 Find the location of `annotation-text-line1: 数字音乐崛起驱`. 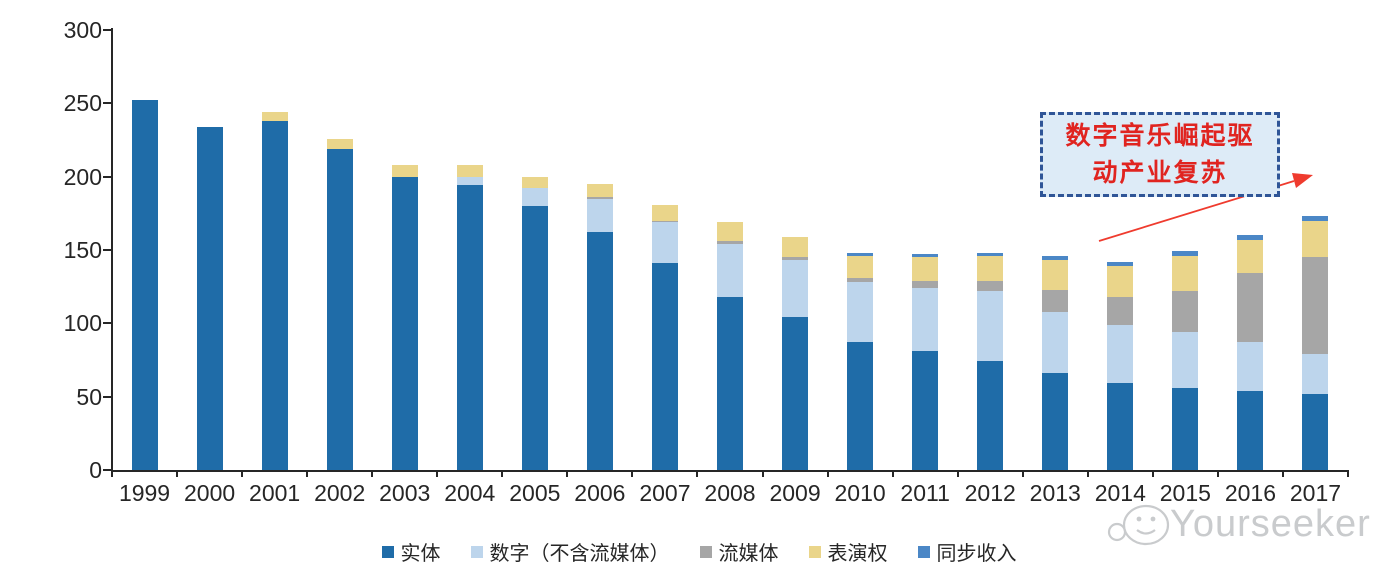

annotation-text-line1: 数字音乐崛起驱 is located at coordinates (1160, 136).